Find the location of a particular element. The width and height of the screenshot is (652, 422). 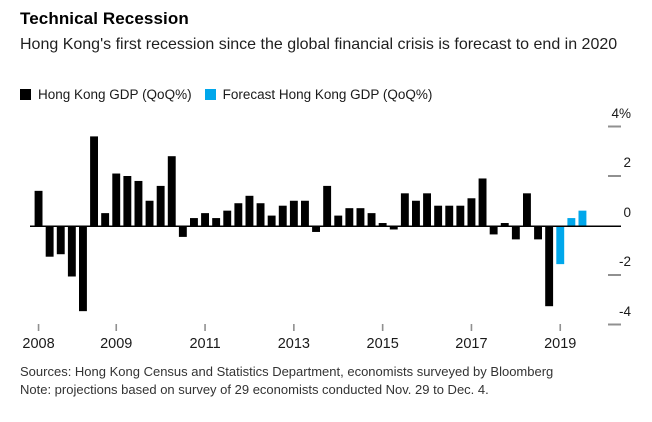

bar-2019-Q2 is located at coordinates (538, 233).